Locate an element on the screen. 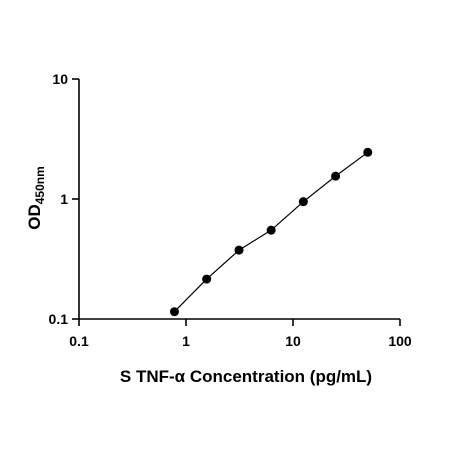 This screenshot has width=450, height=450. y-tick-label: 1 is located at coordinates (64, 199).